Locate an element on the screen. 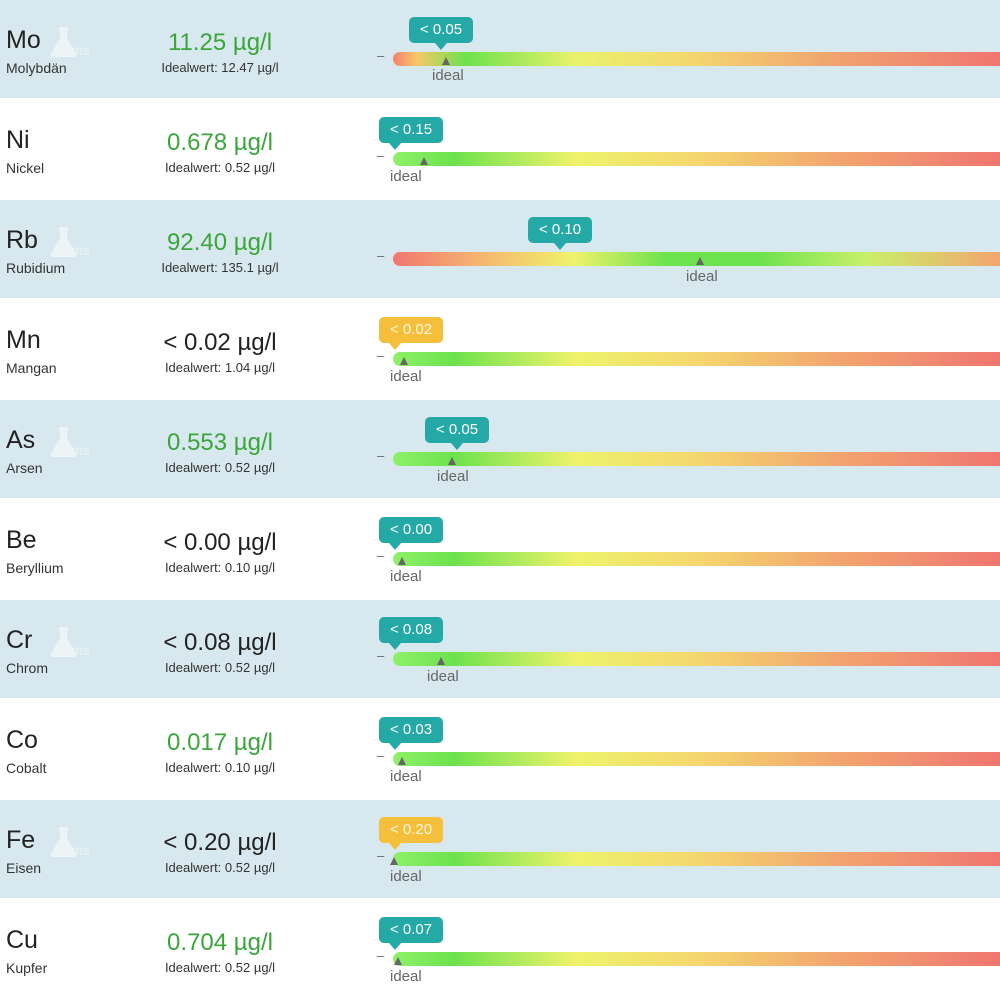  detection-limit-badge: < 0.15 is located at coordinates (411, 133).